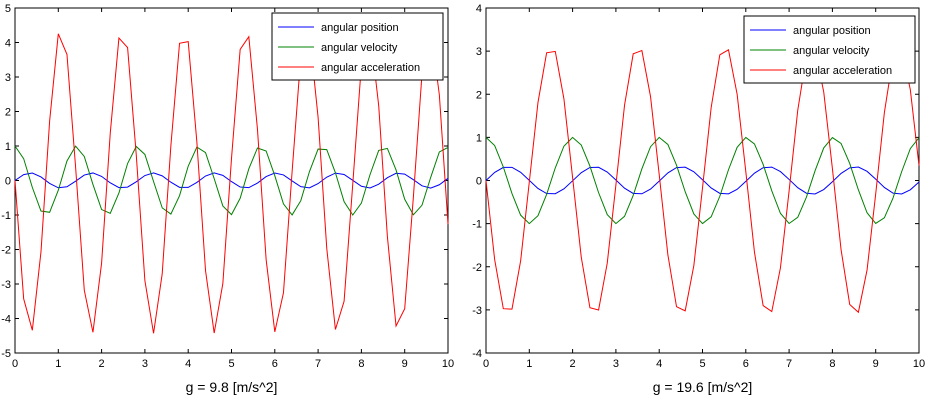  I want to click on y-tick-label: 5, so click(8, 9).